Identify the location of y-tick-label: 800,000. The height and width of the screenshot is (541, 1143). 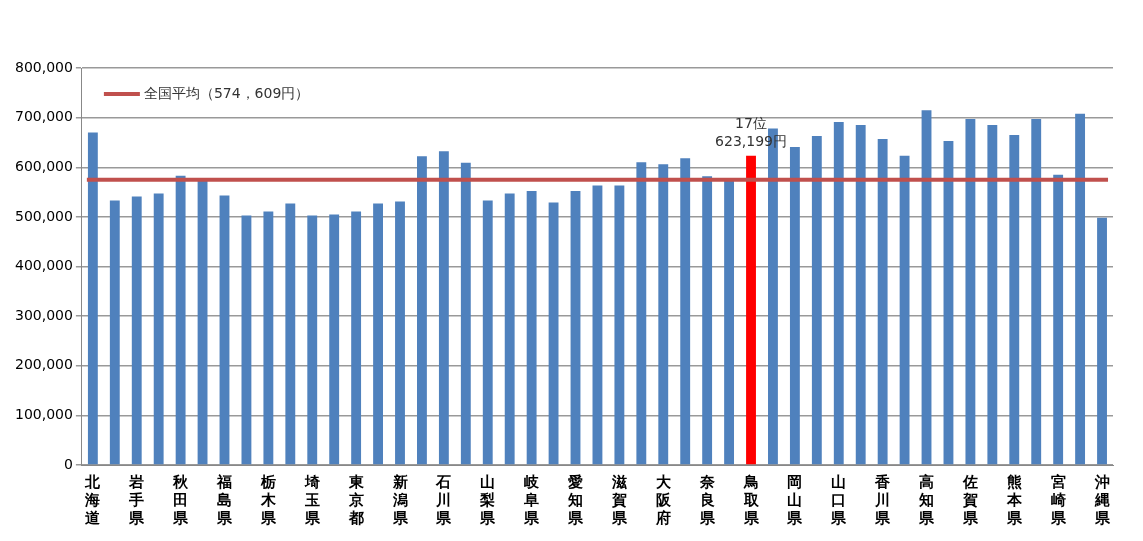
(43, 66).